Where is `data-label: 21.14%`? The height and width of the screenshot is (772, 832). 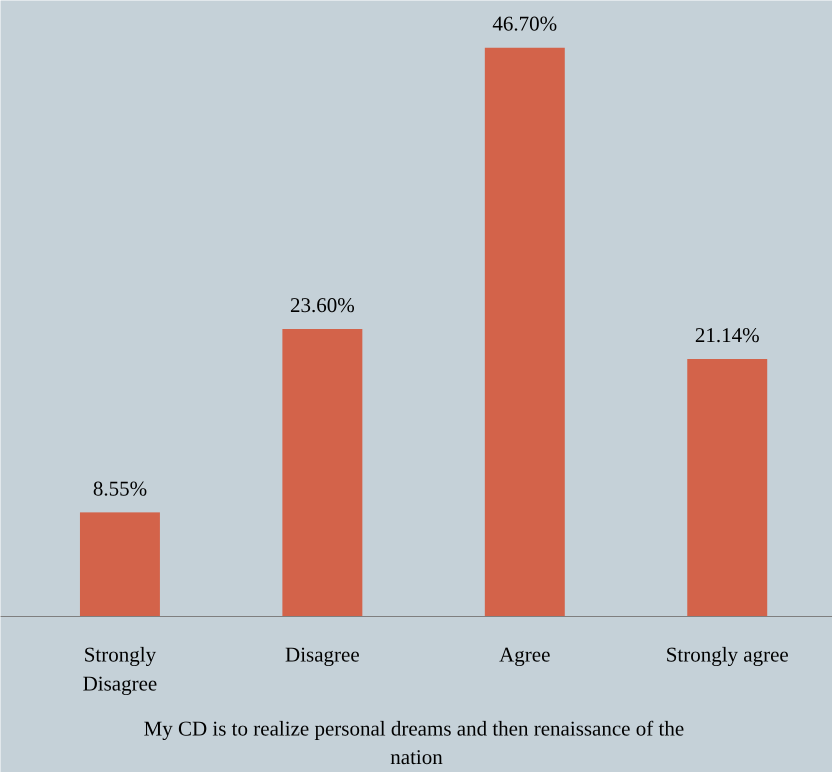
data-label: 21.14% is located at coordinates (727, 335).